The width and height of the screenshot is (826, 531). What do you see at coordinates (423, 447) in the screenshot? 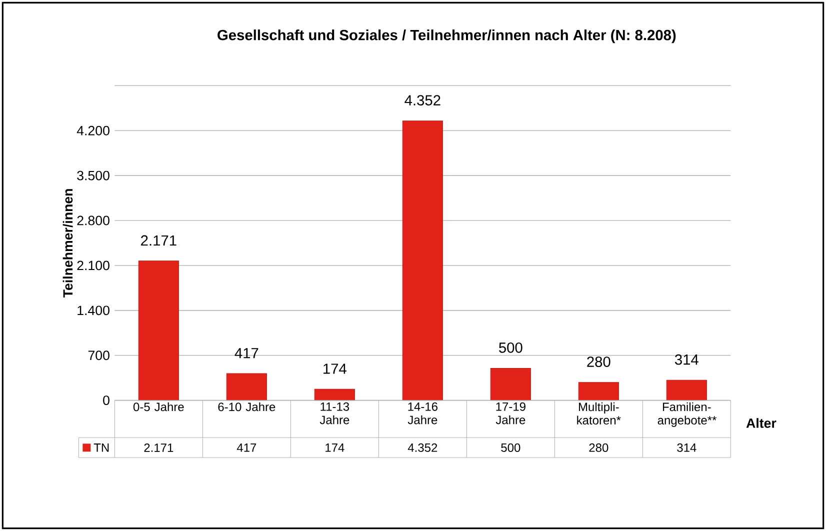
I see `data-label: 4.352` at bounding box center [423, 447].